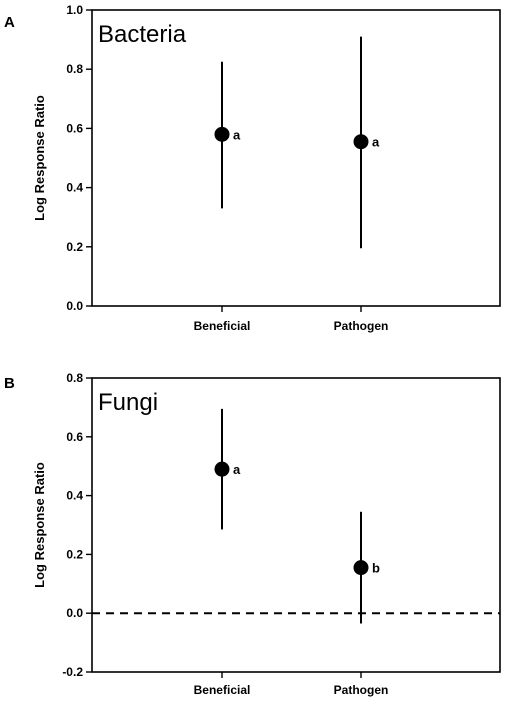 The width and height of the screenshot is (510, 705). I want to click on panel-letter: A, so click(9, 22).